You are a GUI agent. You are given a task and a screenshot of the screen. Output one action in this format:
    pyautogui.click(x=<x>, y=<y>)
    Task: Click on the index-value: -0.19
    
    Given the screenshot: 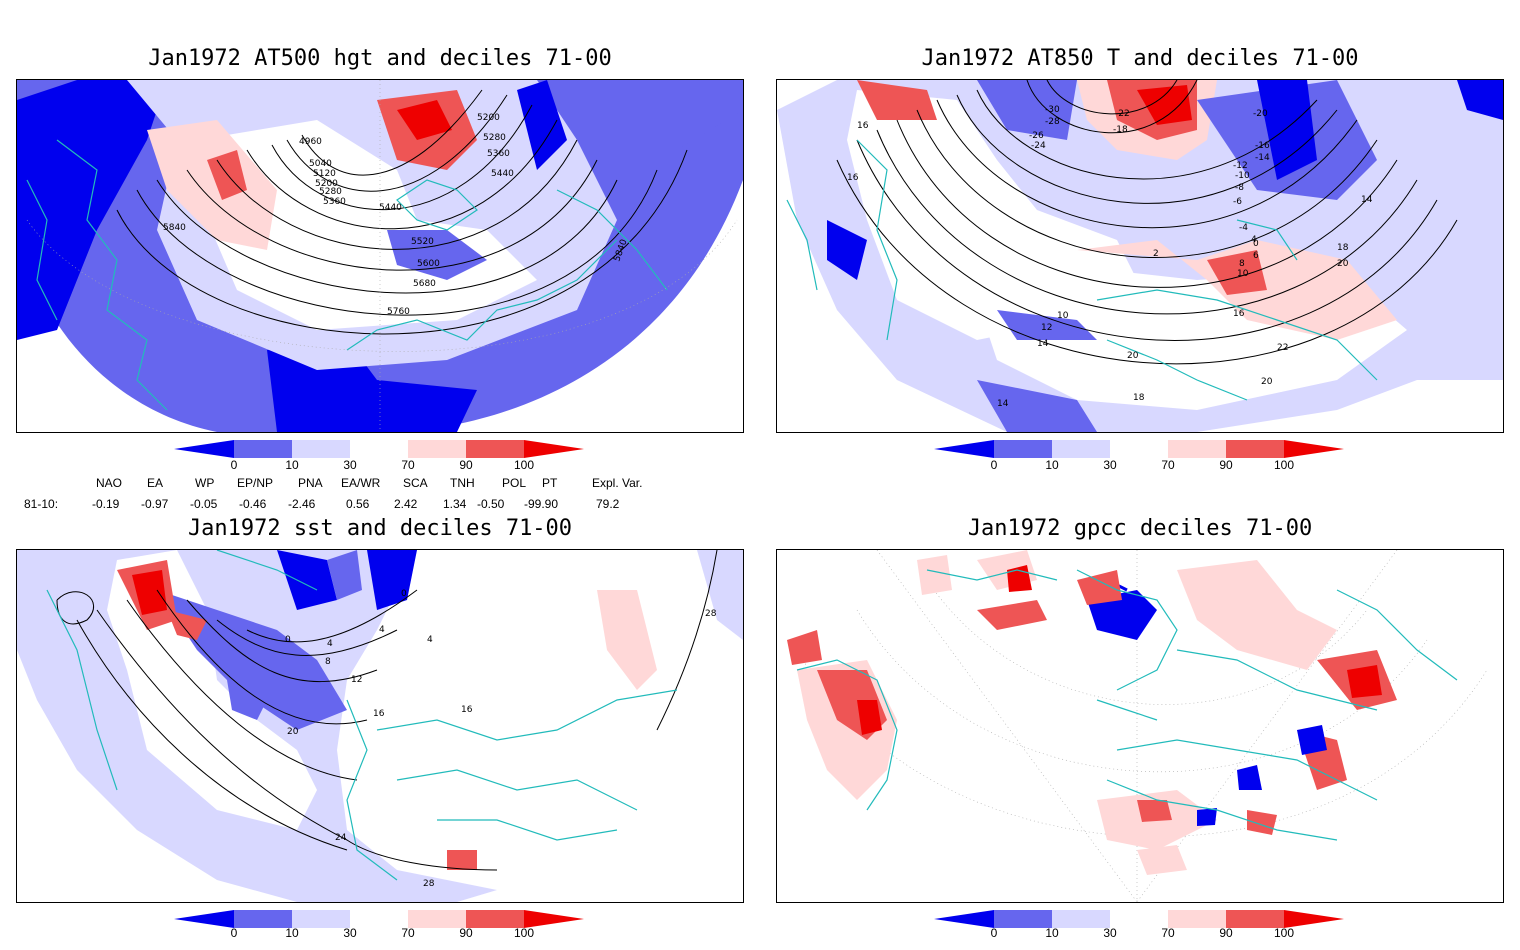 What is the action you would take?
    pyautogui.click(x=106, y=504)
    